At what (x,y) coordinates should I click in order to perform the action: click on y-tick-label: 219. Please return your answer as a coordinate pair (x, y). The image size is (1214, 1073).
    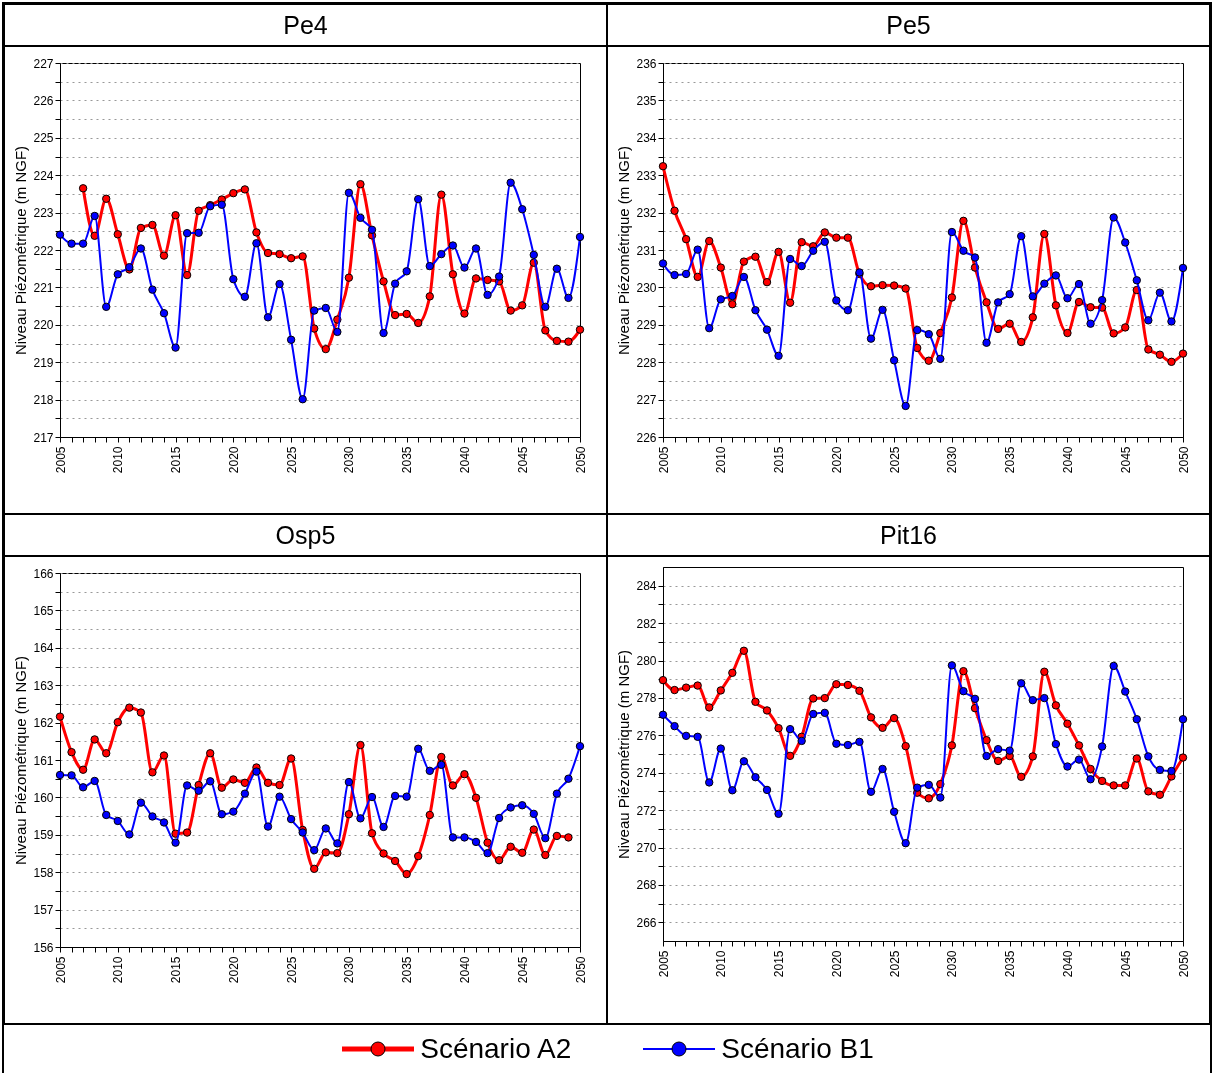
    Looking at the image, I should click on (43, 362).